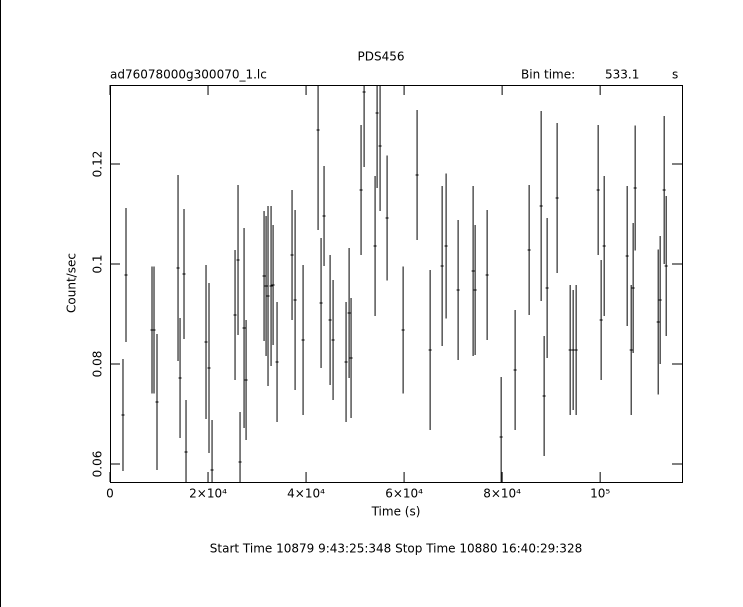 The width and height of the screenshot is (743, 607). I want to click on bin-time: 533.1, so click(622, 75).